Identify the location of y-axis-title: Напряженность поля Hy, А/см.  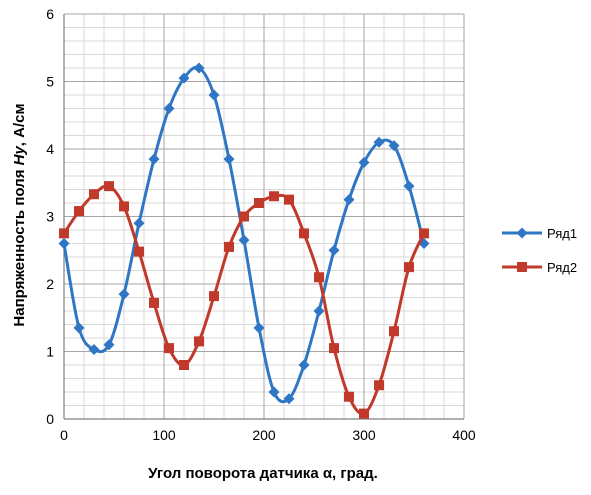
(19, 214).